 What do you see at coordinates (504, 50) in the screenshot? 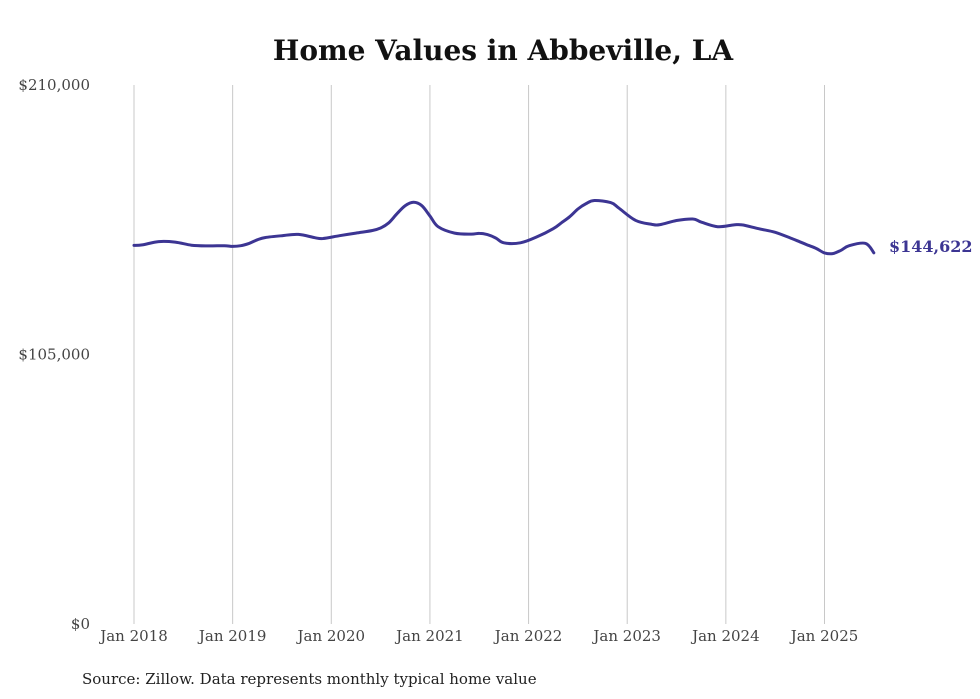
I see `chart-title: Home Values in Abbeville, LA` at bounding box center [504, 50].